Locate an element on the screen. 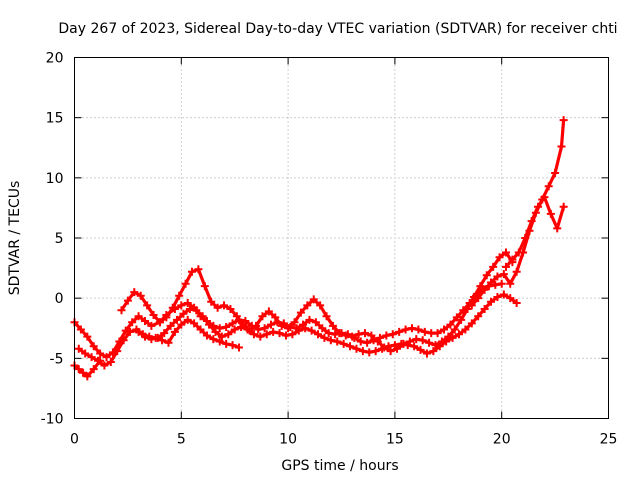 The height and width of the screenshot is (480, 640). y-tick-label: 20 is located at coordinates (55, 59).